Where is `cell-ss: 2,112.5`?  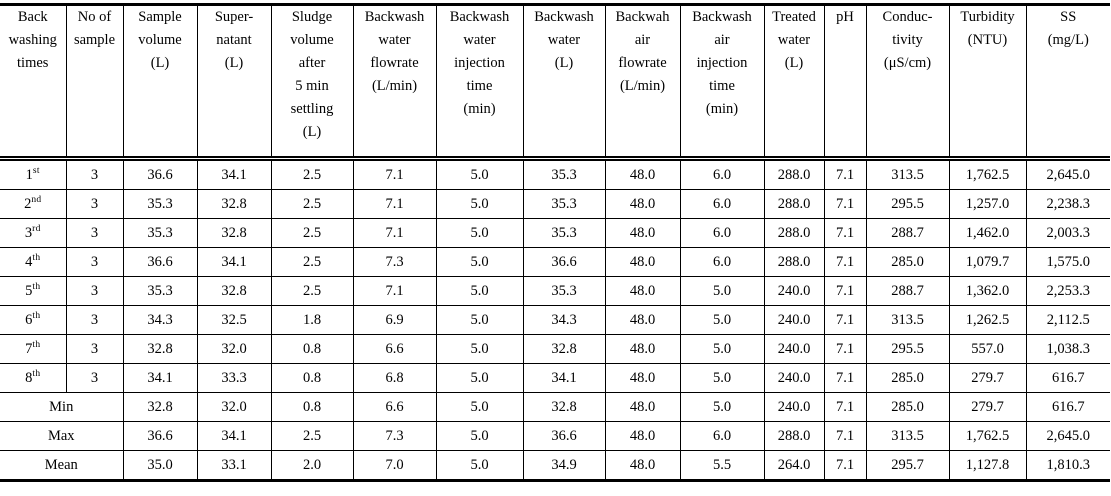
cell-ss: 2,112.5 is located at coordinates (1067, 320).